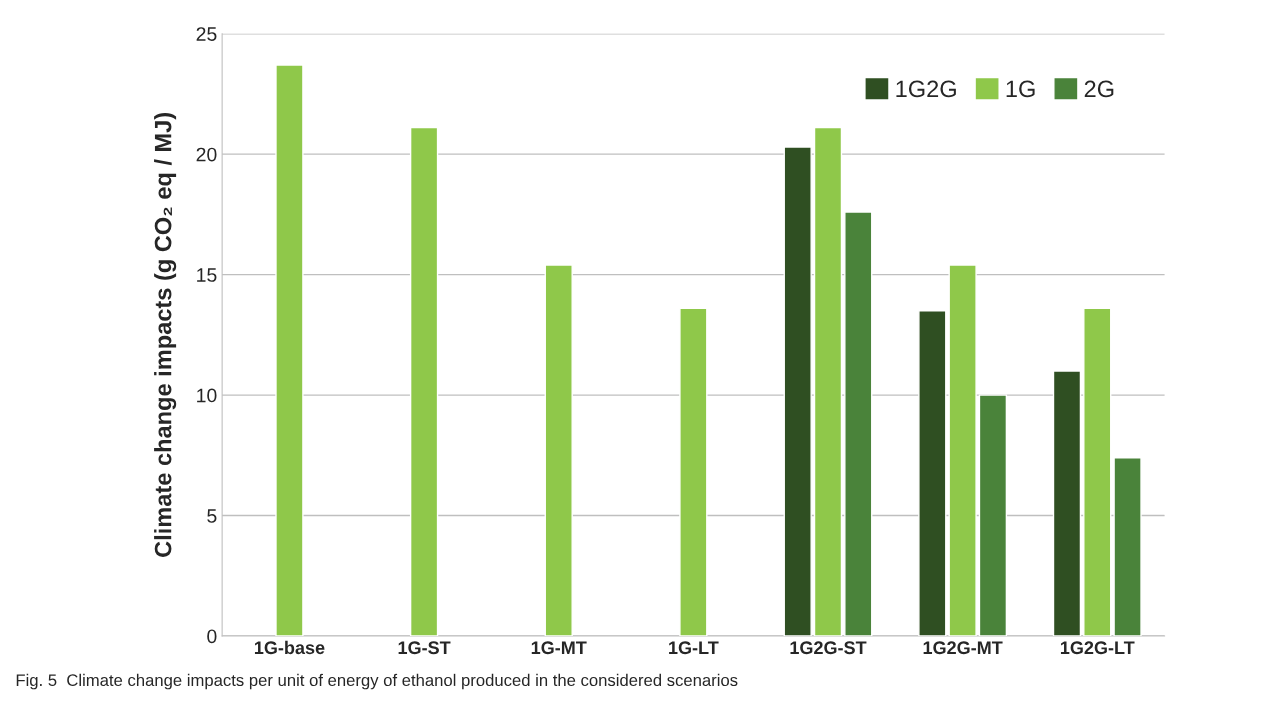 The image size is (1284, 702). I want to click on y-tick-label: 20, so click(206, 154).